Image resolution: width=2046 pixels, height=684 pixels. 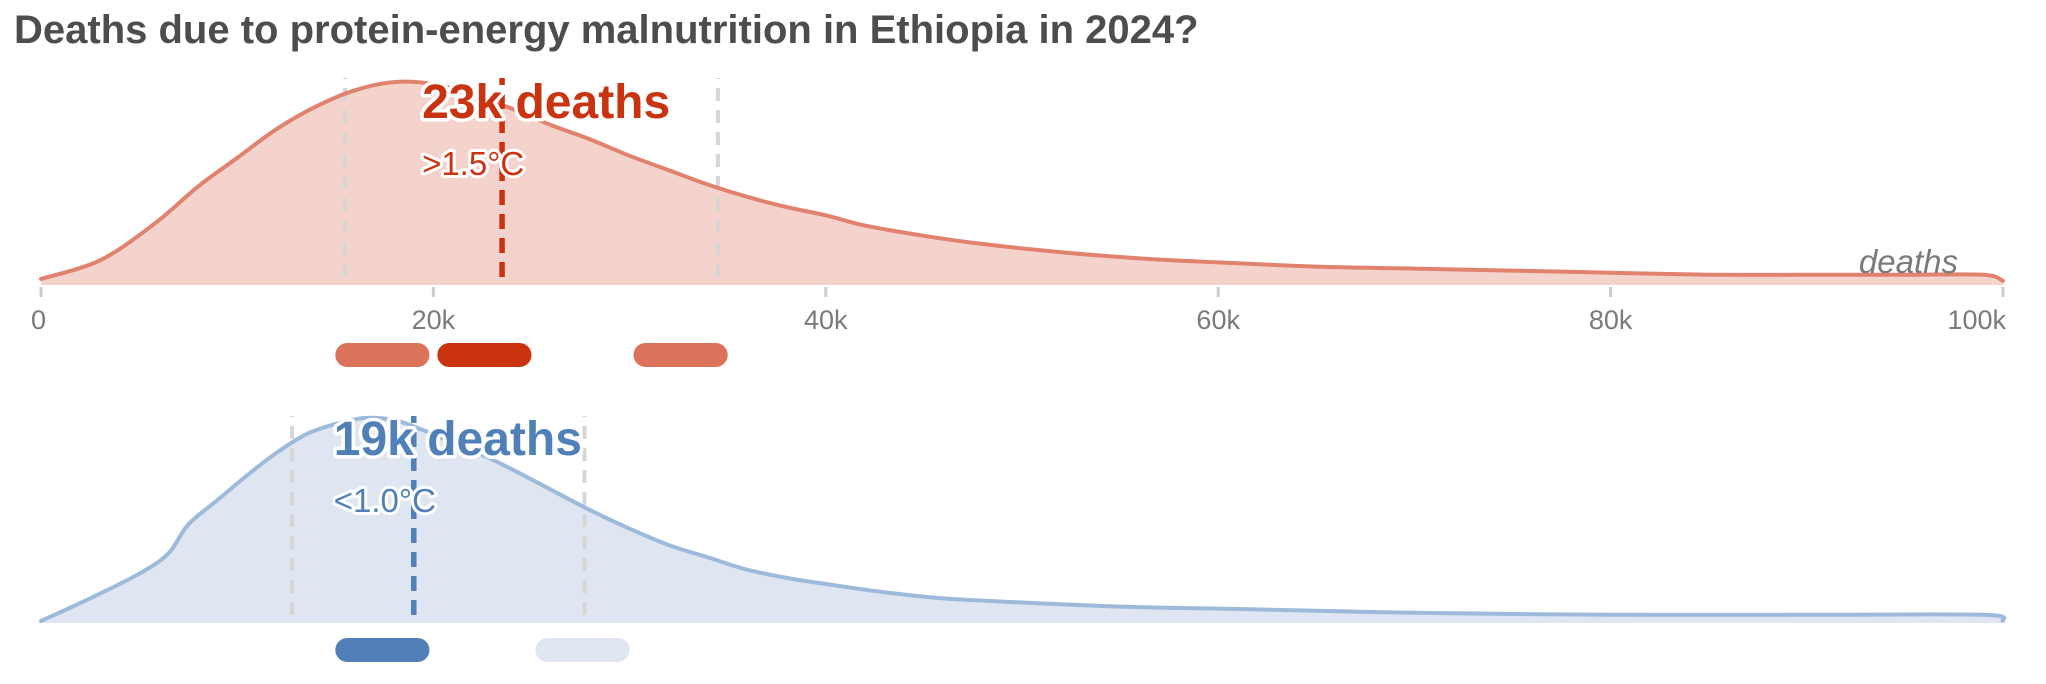 I want to click on x-tick-label: 60k, so click(x=1218, y=320).